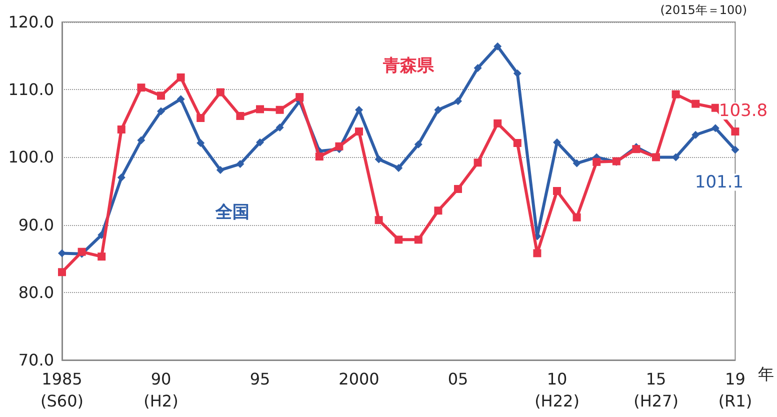 This screenshot has width=777, height=417. What do you see at coordinates (36, 224) in the screenshot?
I see `y-tick-label: 90.0` at bounding box center [36, 224].